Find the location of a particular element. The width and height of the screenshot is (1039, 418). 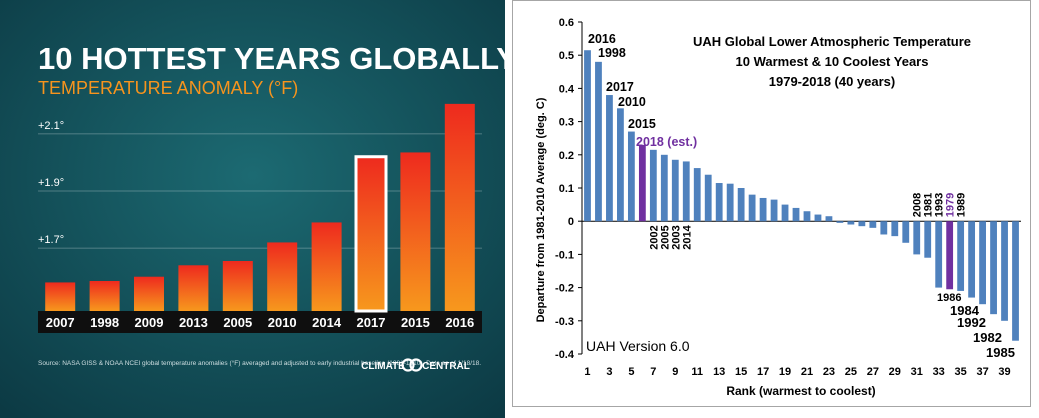

left-x-tick-label: 2005 is located at coordinates (237, 322).